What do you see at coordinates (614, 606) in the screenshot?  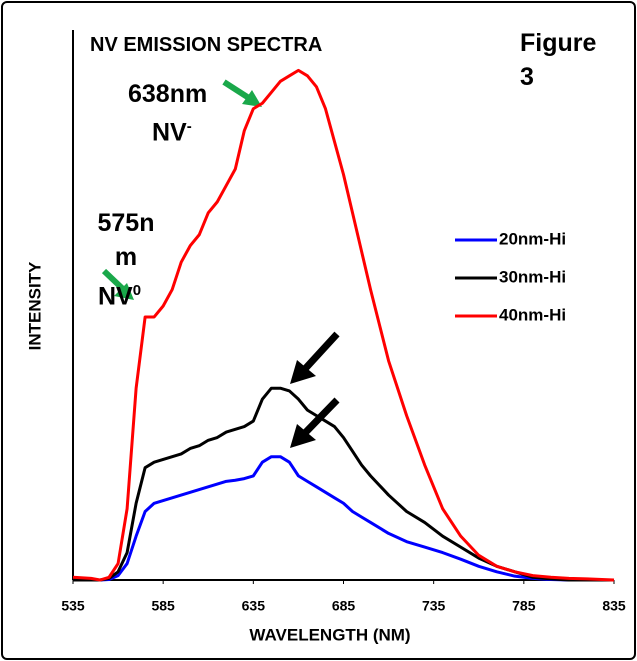 I see `x-tick-label: 835` at bounding box center [614, 606].